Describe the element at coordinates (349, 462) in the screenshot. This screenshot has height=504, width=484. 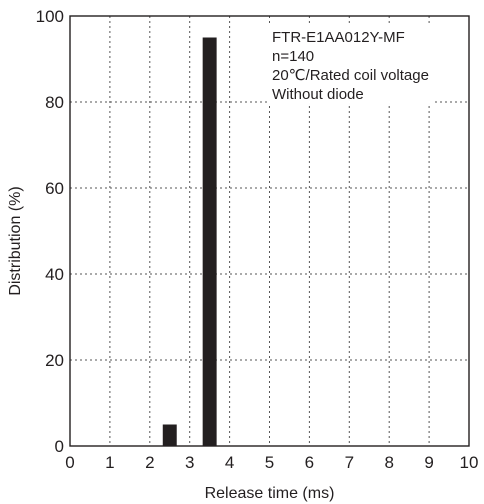
I see `x-tick-label: 7` at that location.